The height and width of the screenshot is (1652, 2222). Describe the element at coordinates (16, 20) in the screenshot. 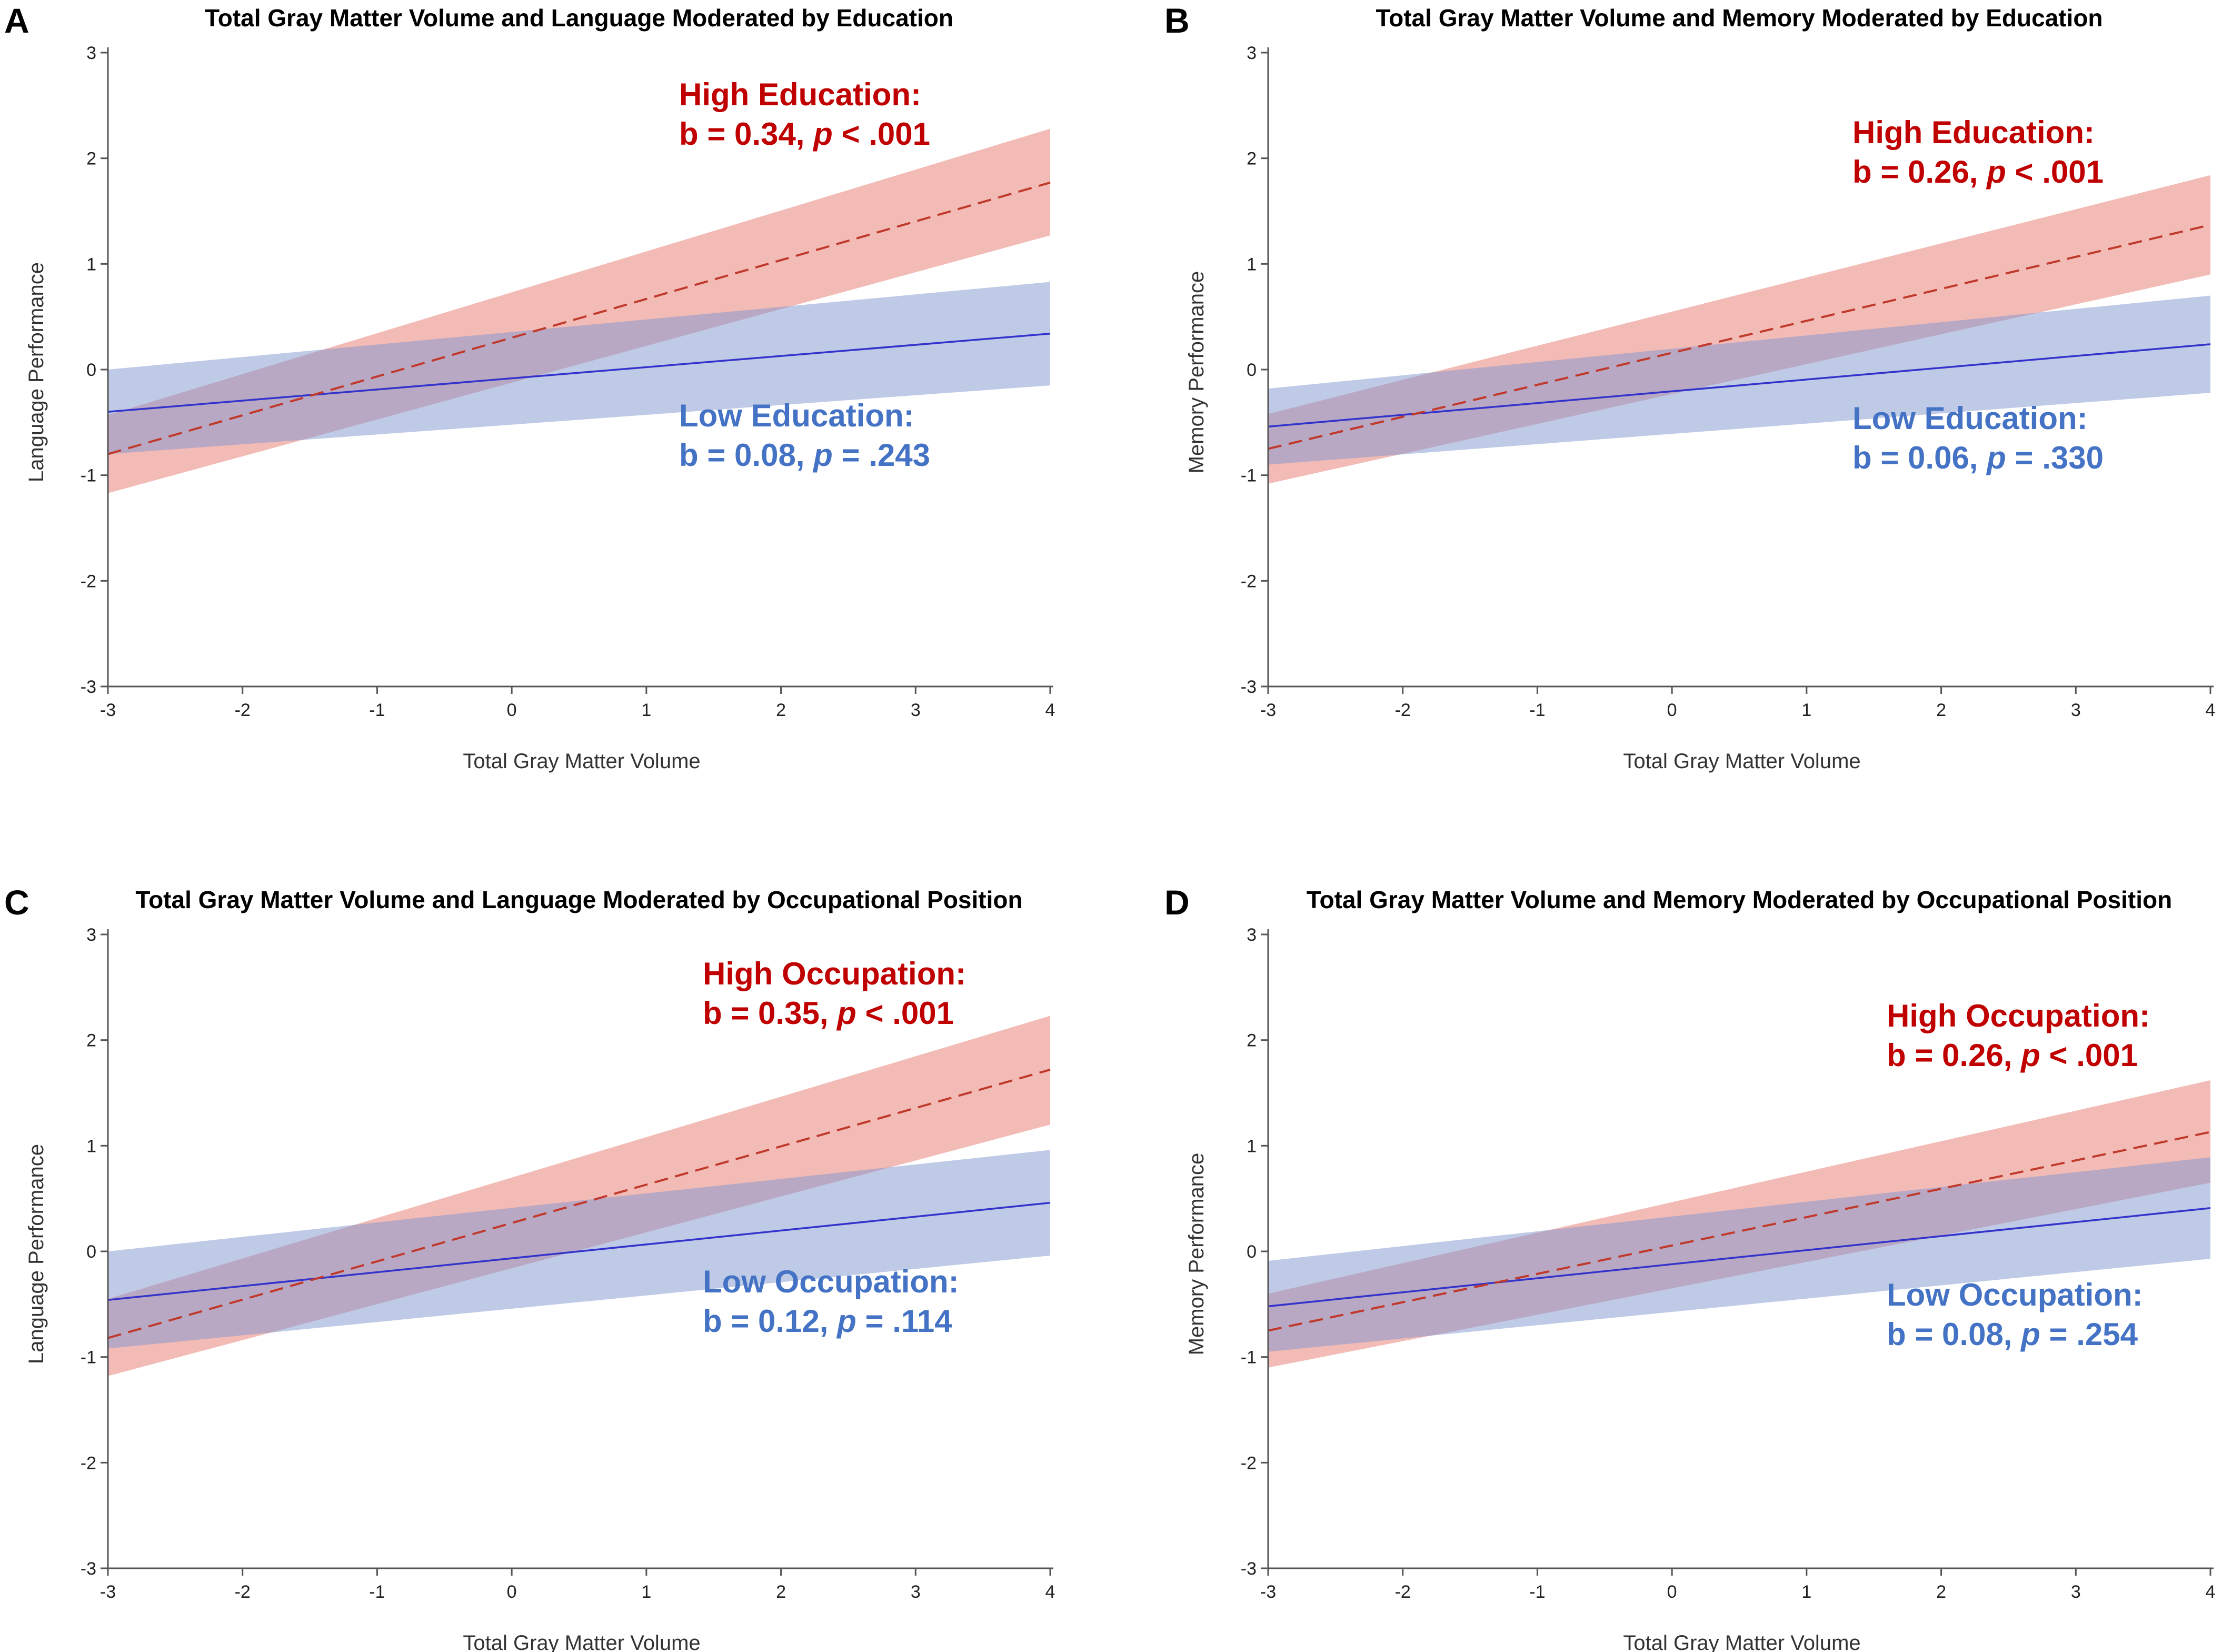

I see `panel-letter: A` at that location.